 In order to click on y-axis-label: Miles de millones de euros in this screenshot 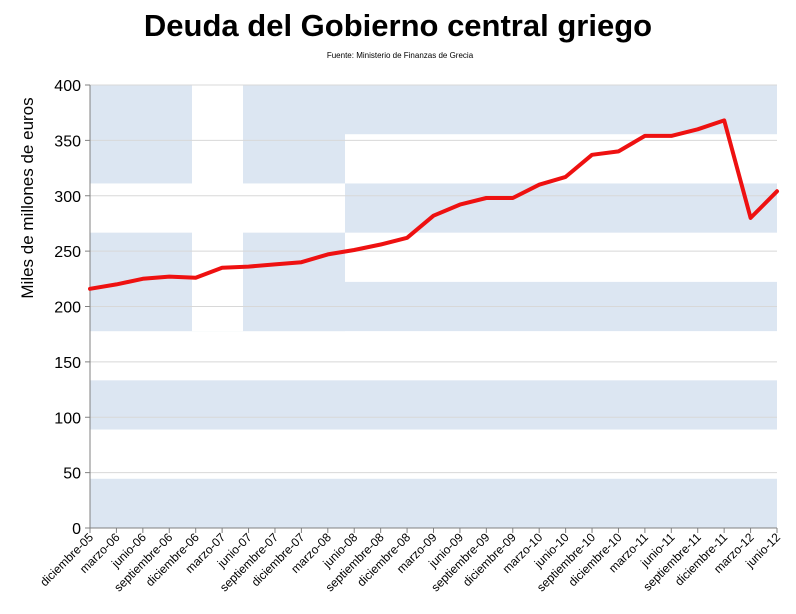, I will do `click(27, 197)`.